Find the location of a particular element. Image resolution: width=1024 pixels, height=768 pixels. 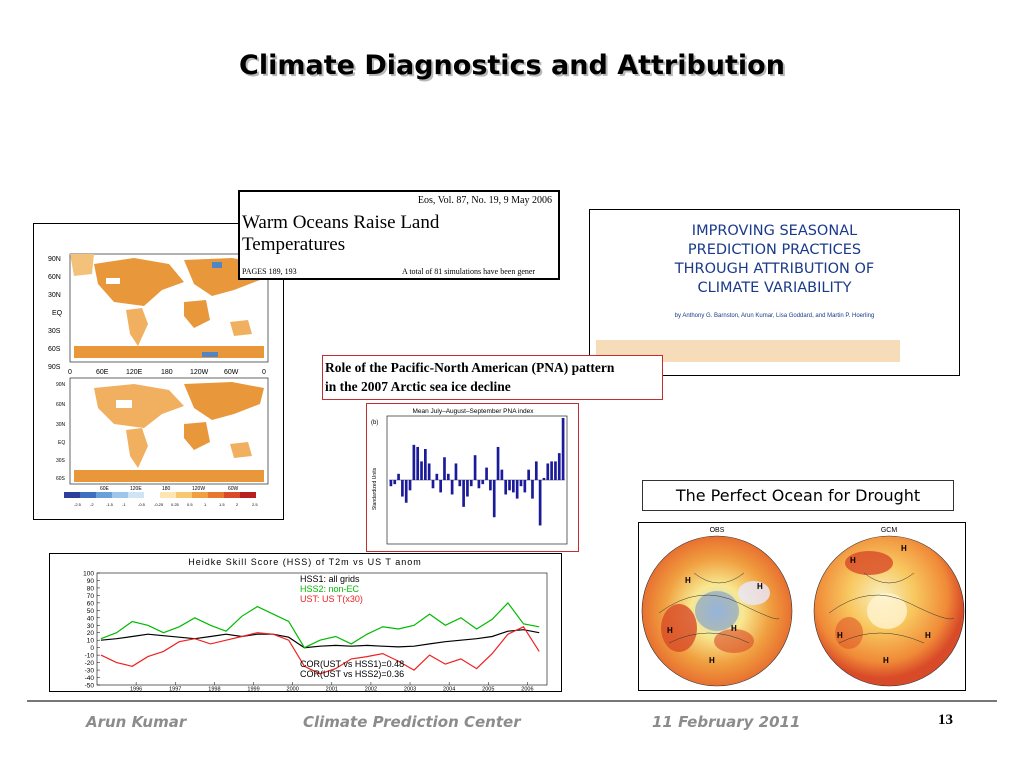

svg-text: 0.25 is located at coordinates (175, 504).